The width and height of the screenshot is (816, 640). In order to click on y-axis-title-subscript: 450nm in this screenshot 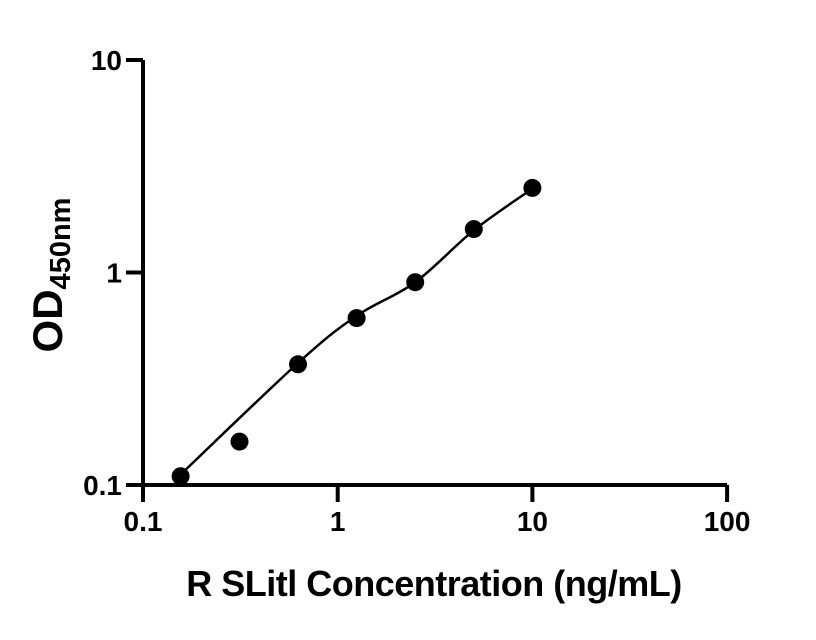, I will do `click(61, 244)`.